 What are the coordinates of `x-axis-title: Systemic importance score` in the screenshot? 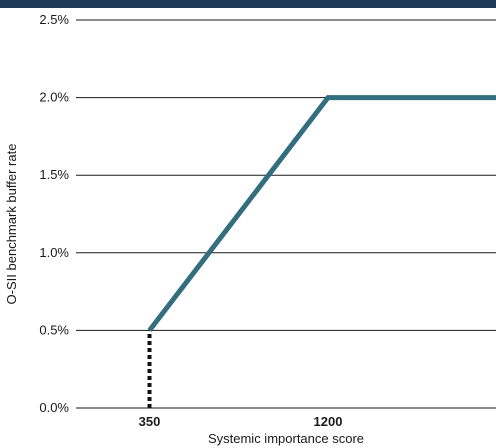 It's located at (286, 438).